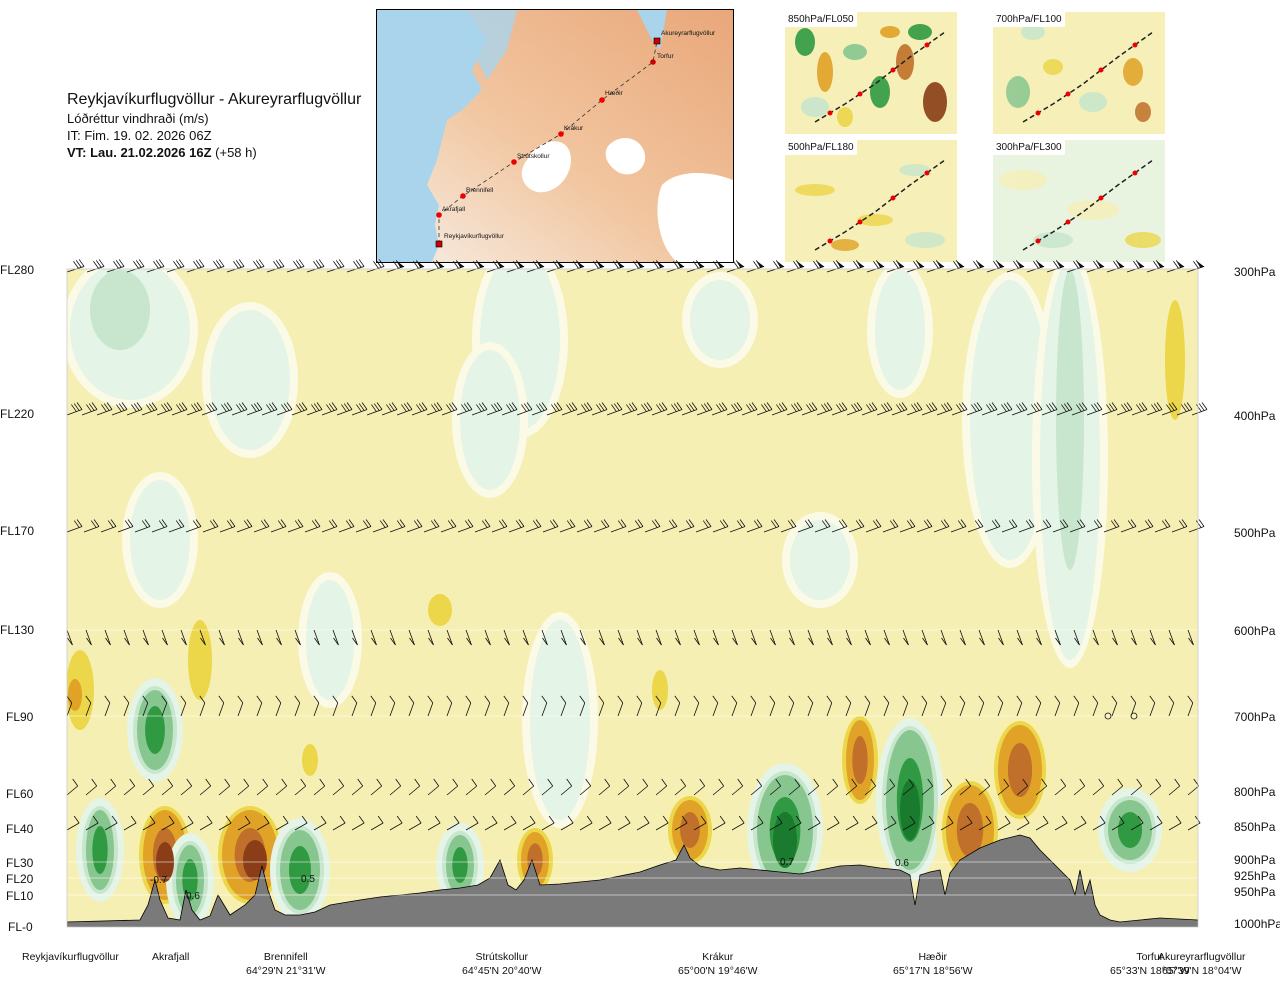 The height and width of the screenshot is (981, 1280). Describe the element at coordinates (548, 142) in the screenshot. I see `route-waypoints` at that location.